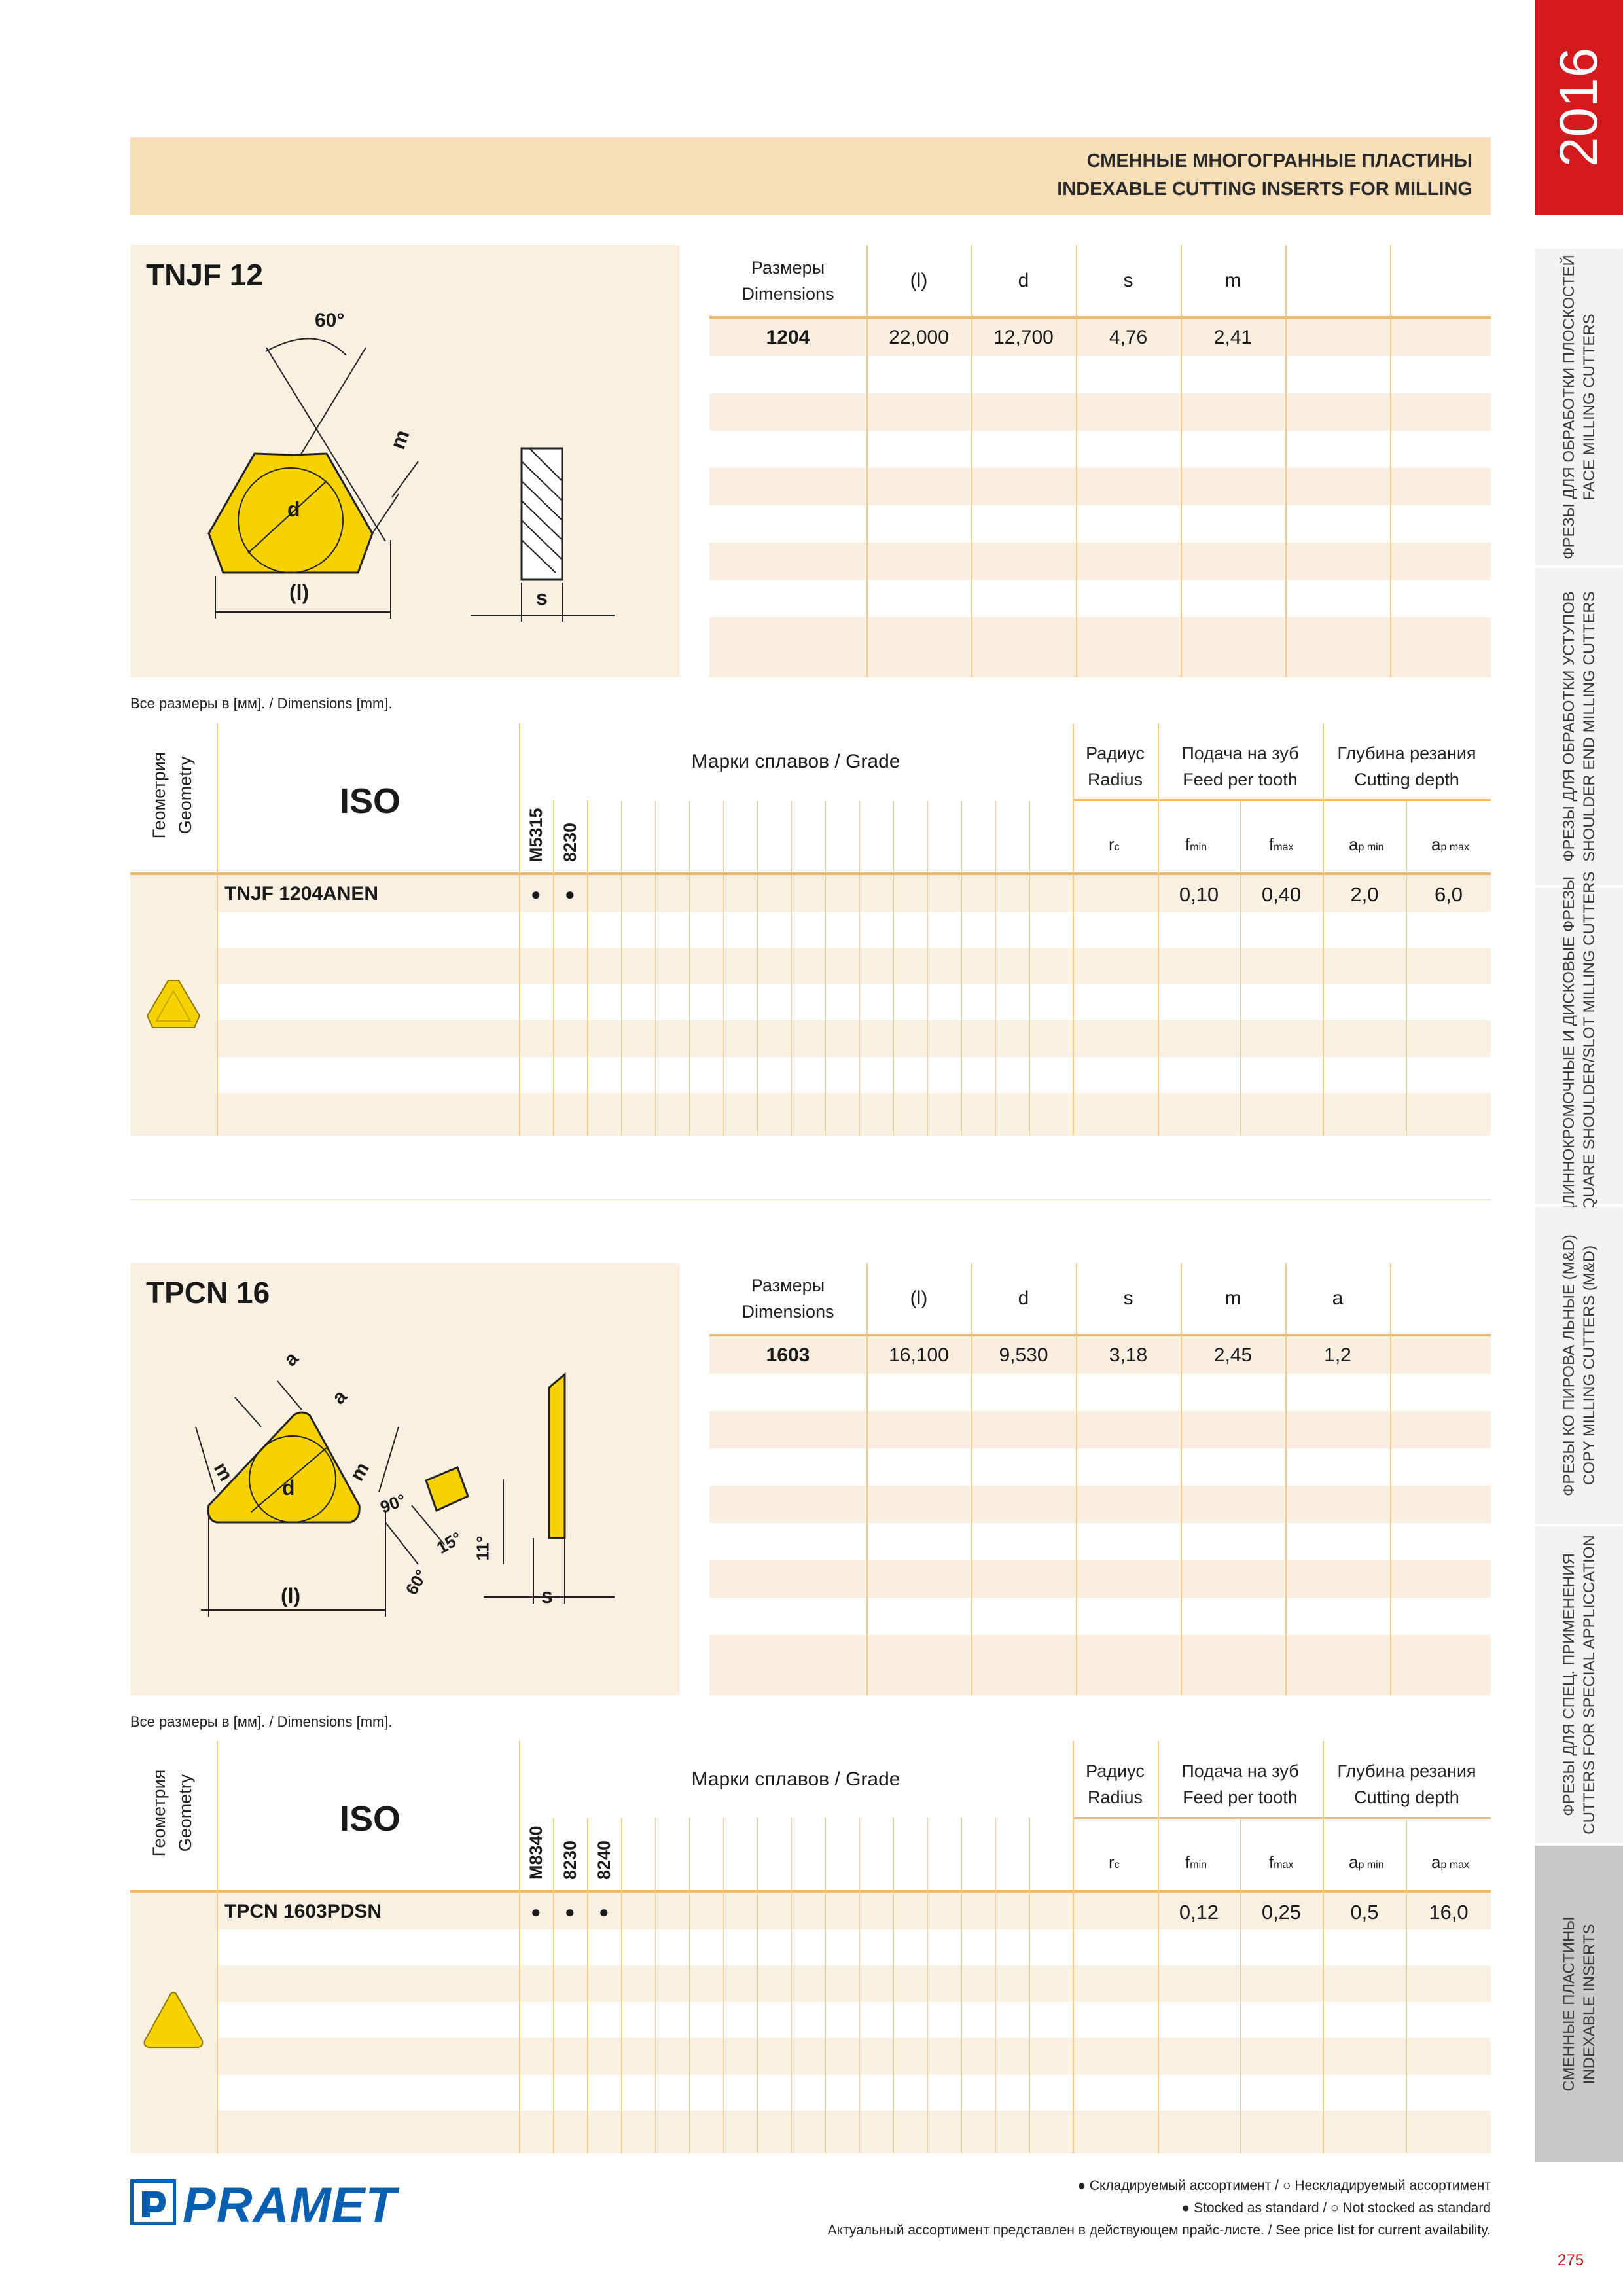 This screenshot has height=2296, width=1623. What do you see at coordinates (1196, 844) in the screenshot?
I see `fmin-label: fmin` at bounding box center [1196, 844].